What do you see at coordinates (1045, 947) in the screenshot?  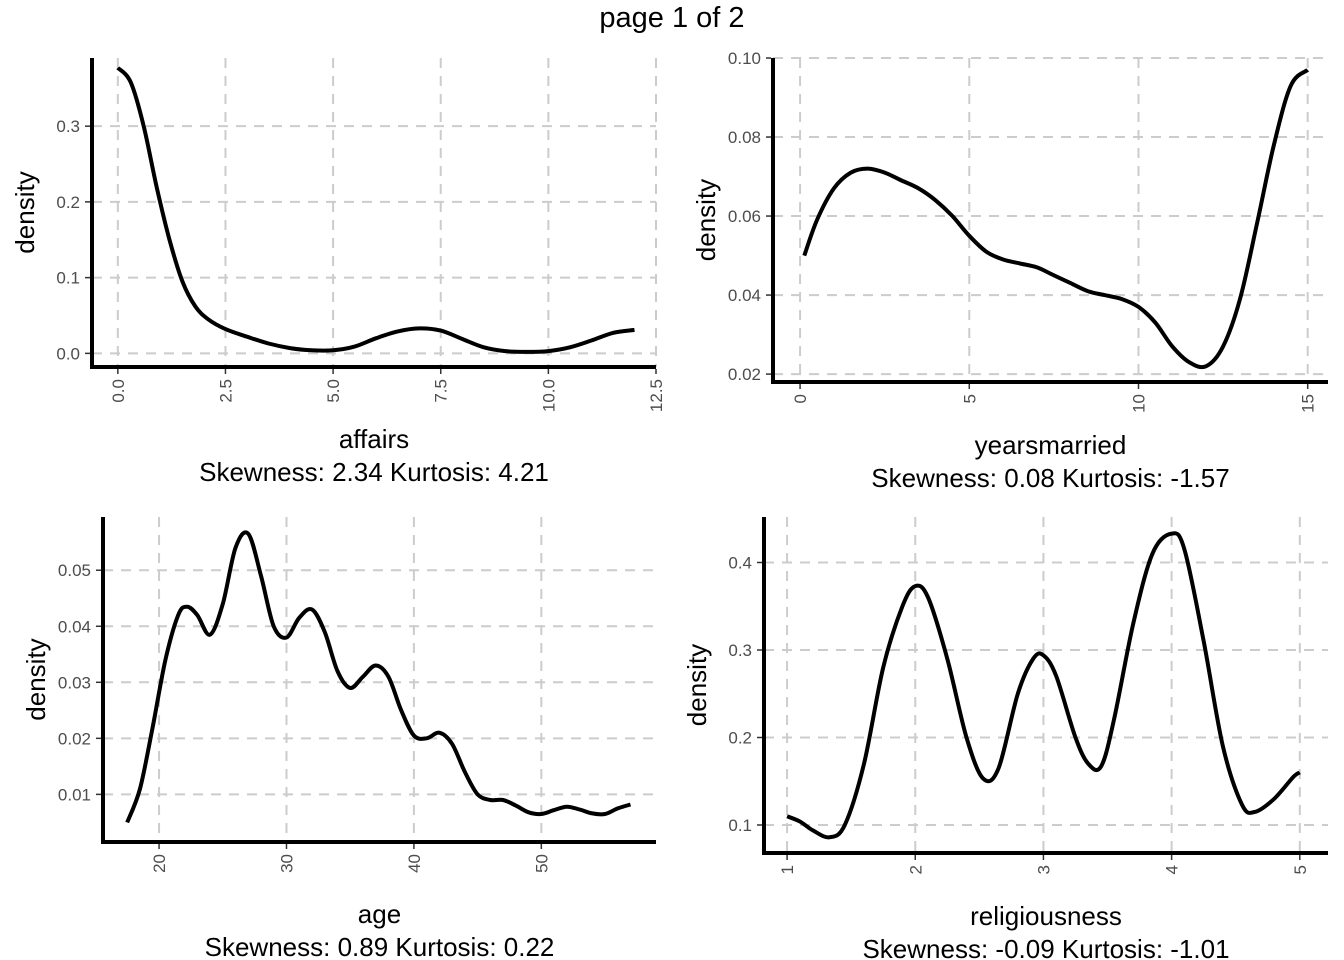 I see `stats-caption: Skewness: -0.09 Kurtosis: -1.01` at bounding box center [1045, 947].